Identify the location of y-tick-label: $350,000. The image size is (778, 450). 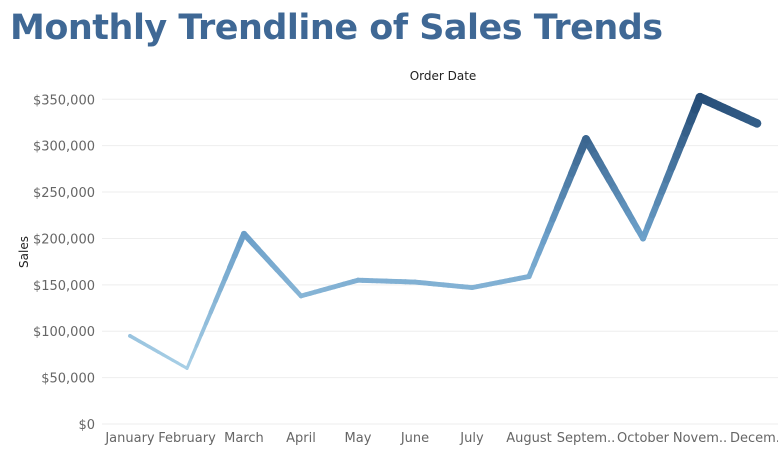
(64, 100).